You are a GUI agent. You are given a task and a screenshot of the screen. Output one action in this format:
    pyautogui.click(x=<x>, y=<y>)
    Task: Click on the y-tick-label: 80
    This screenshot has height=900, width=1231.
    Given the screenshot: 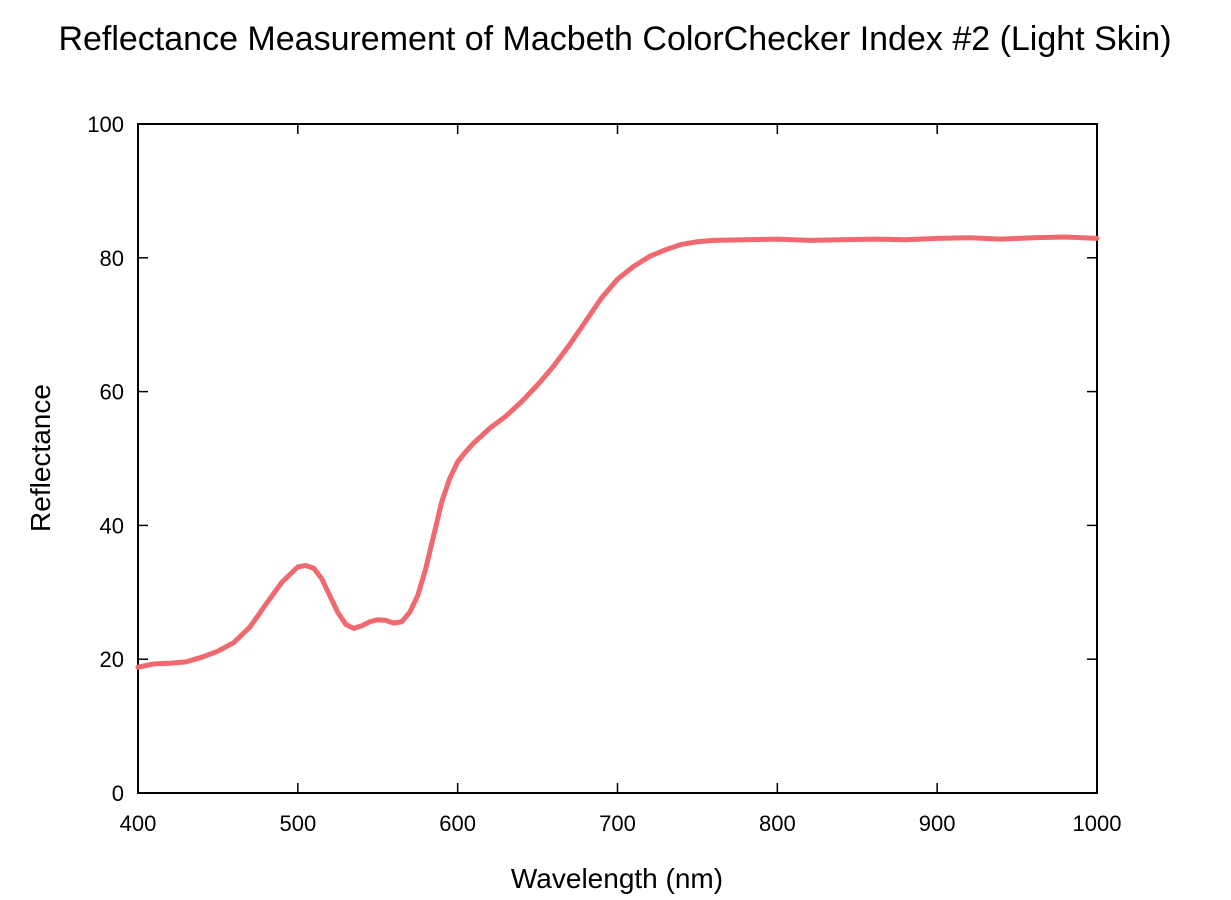 What is the action you would take?
    pyautogui.click(x=112, y=258)
    